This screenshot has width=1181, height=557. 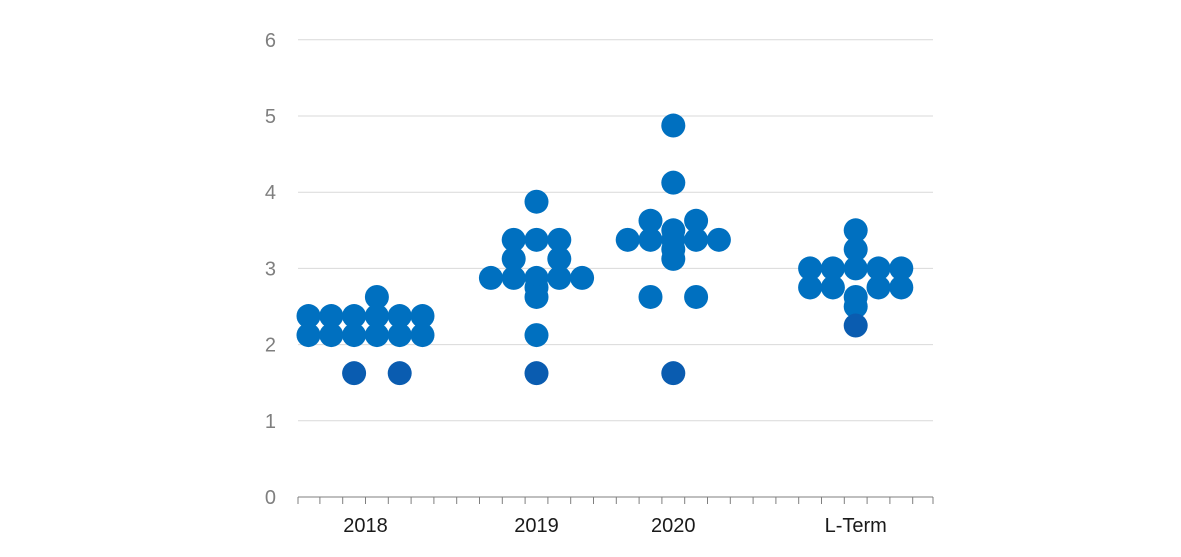 I want to click on y-tick-label: 6, so click(x=270, y=41).